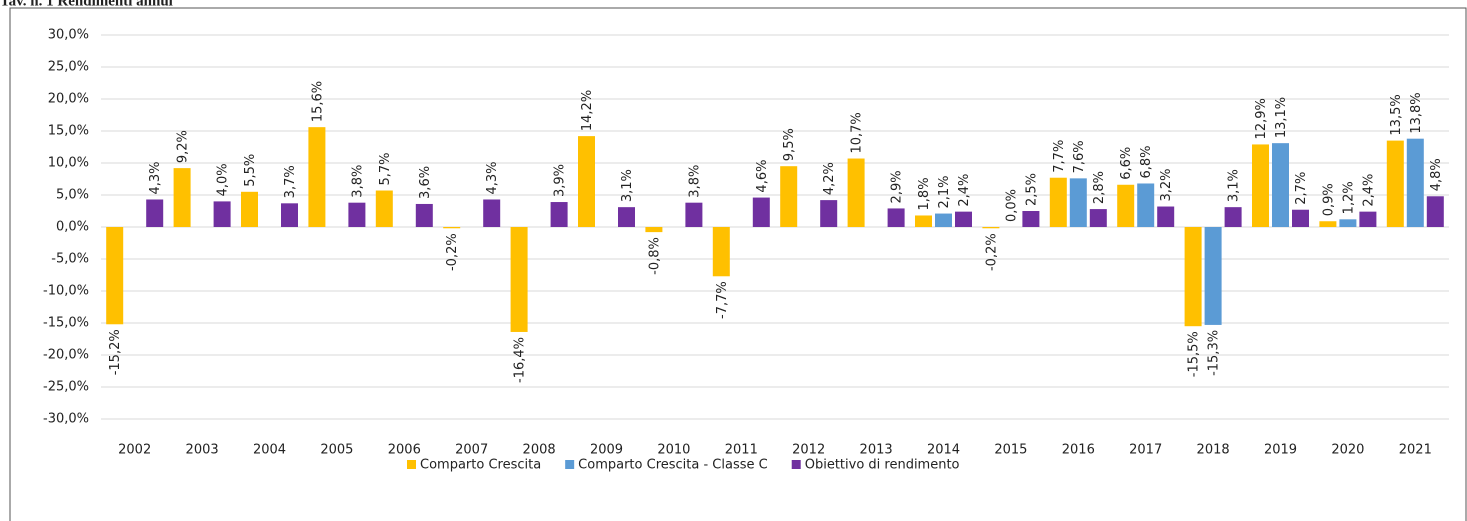 The height and width of the screenshot is (521, 1467). Describe the element at coordinates (404, 450) in the screenshot. I see `x-tick-label: 2006` at that location.